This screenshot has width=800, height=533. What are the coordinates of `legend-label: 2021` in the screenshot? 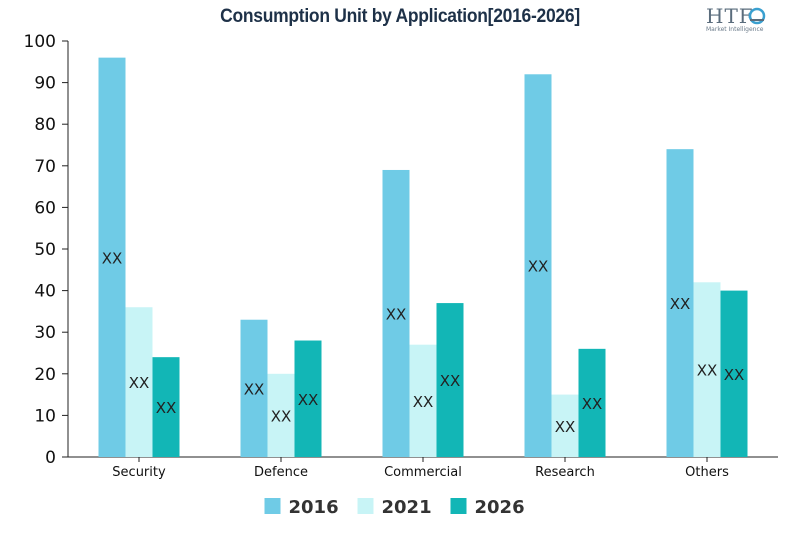 It's located at (407, 507).